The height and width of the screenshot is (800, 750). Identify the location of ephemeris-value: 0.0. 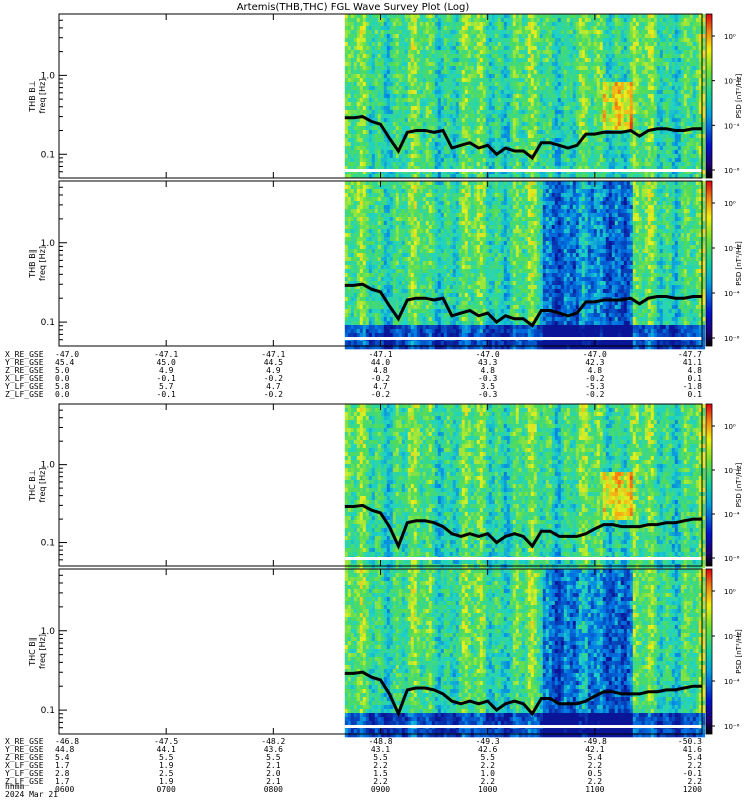
(62, 378).